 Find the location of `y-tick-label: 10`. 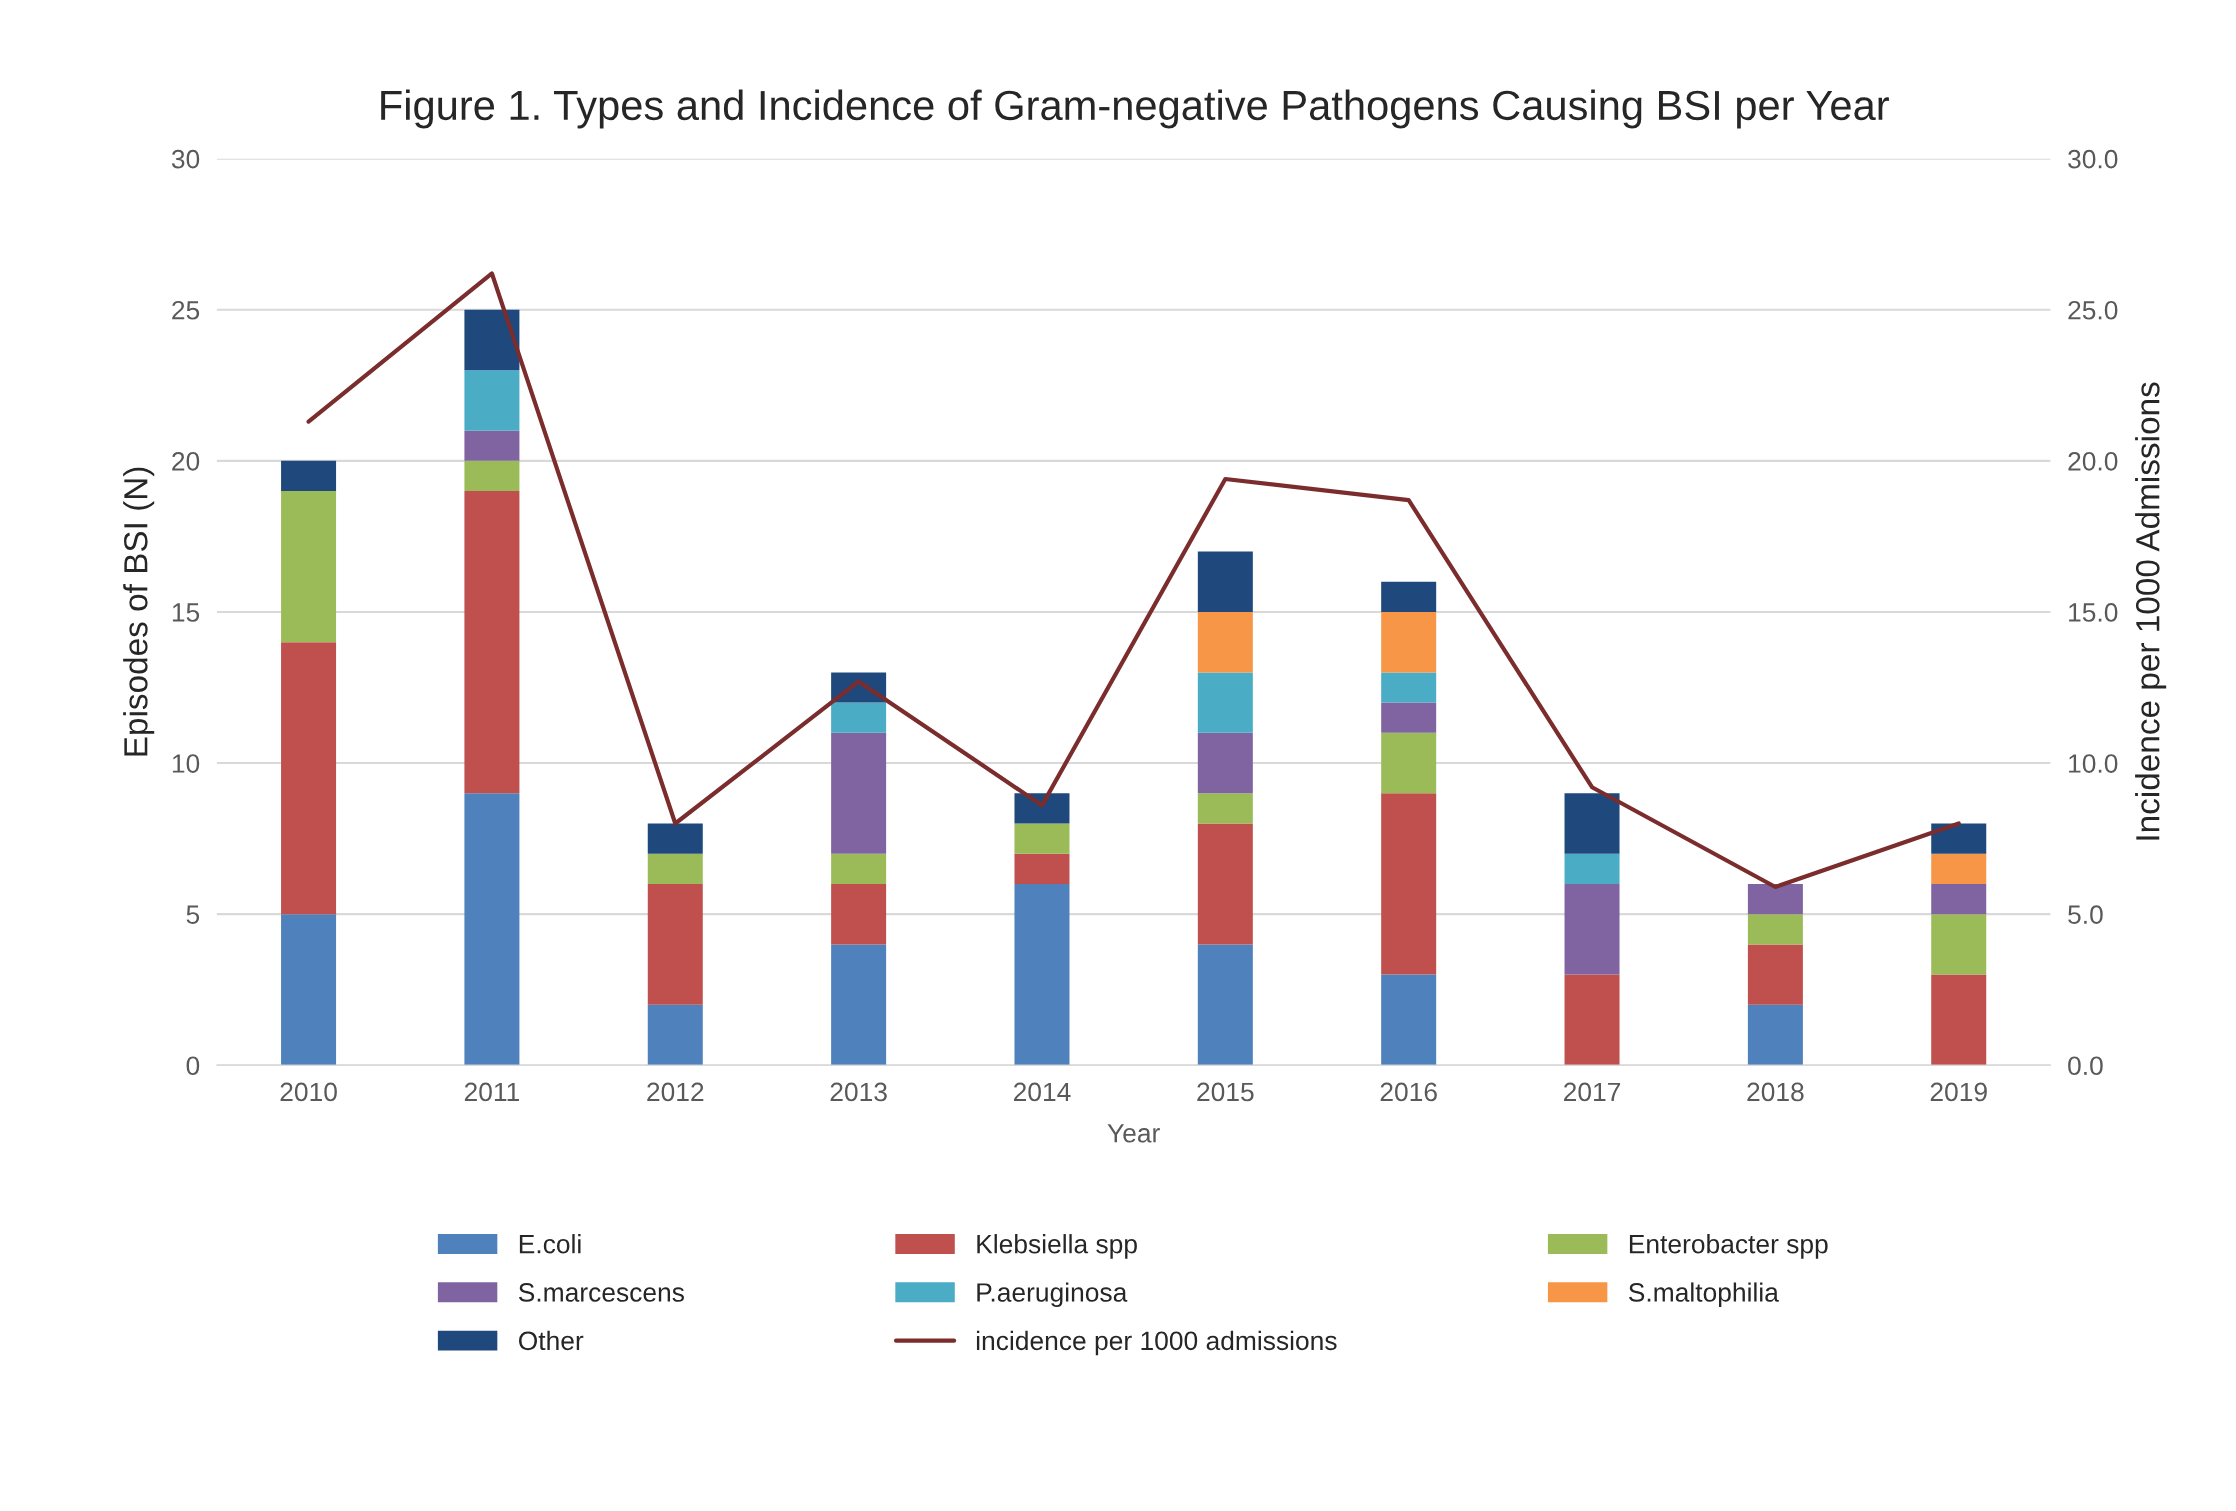

y-tick-label: 10 is located at coordinates (186, 763).